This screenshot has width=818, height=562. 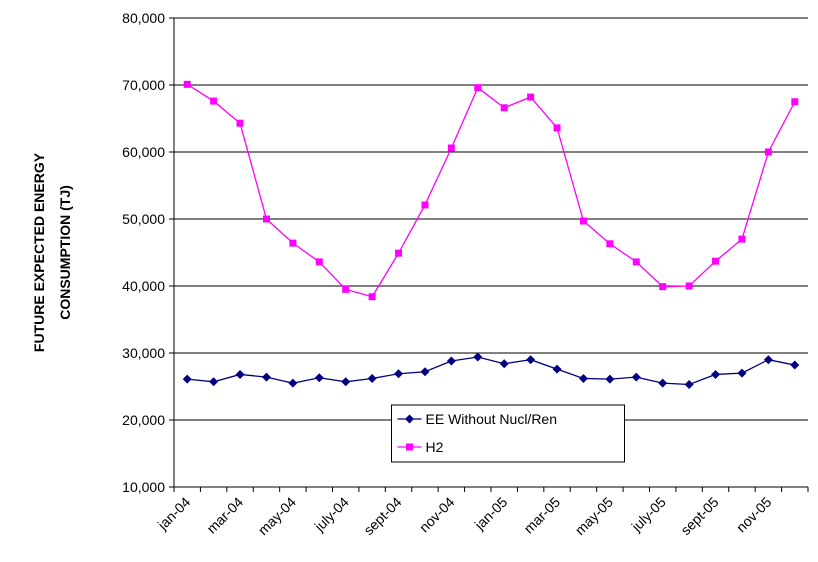 I want to click on y-tick-label: 10,000, so click(x=143, y=487).